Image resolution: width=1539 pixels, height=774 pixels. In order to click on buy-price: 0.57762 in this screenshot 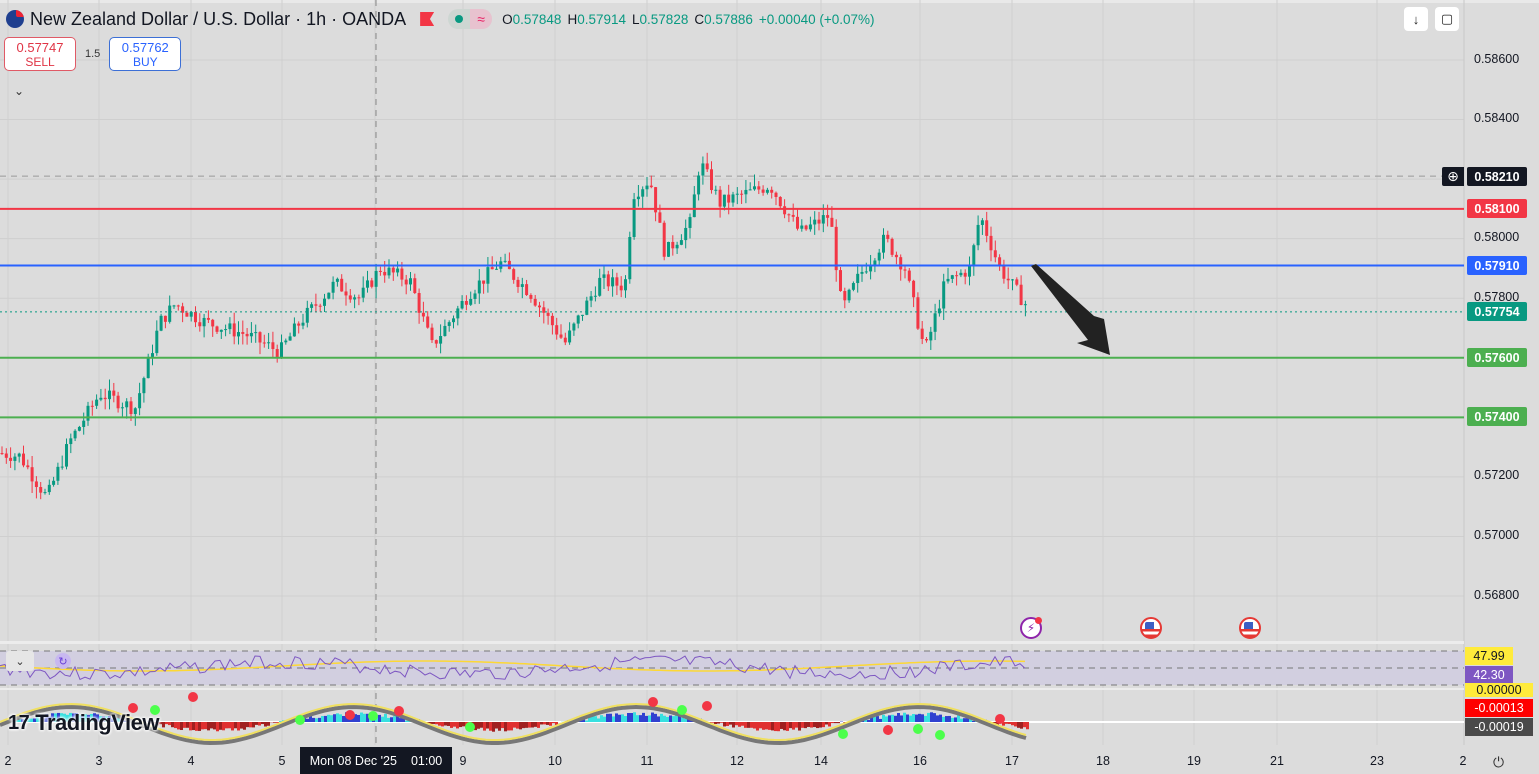, I will do `click(145, 47)`.